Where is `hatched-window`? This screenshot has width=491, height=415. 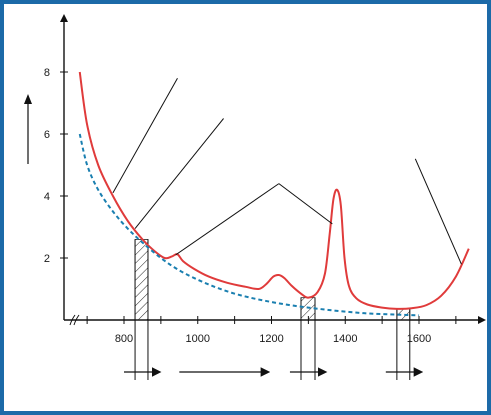 hatched-window is located at coordinates (141, 279).